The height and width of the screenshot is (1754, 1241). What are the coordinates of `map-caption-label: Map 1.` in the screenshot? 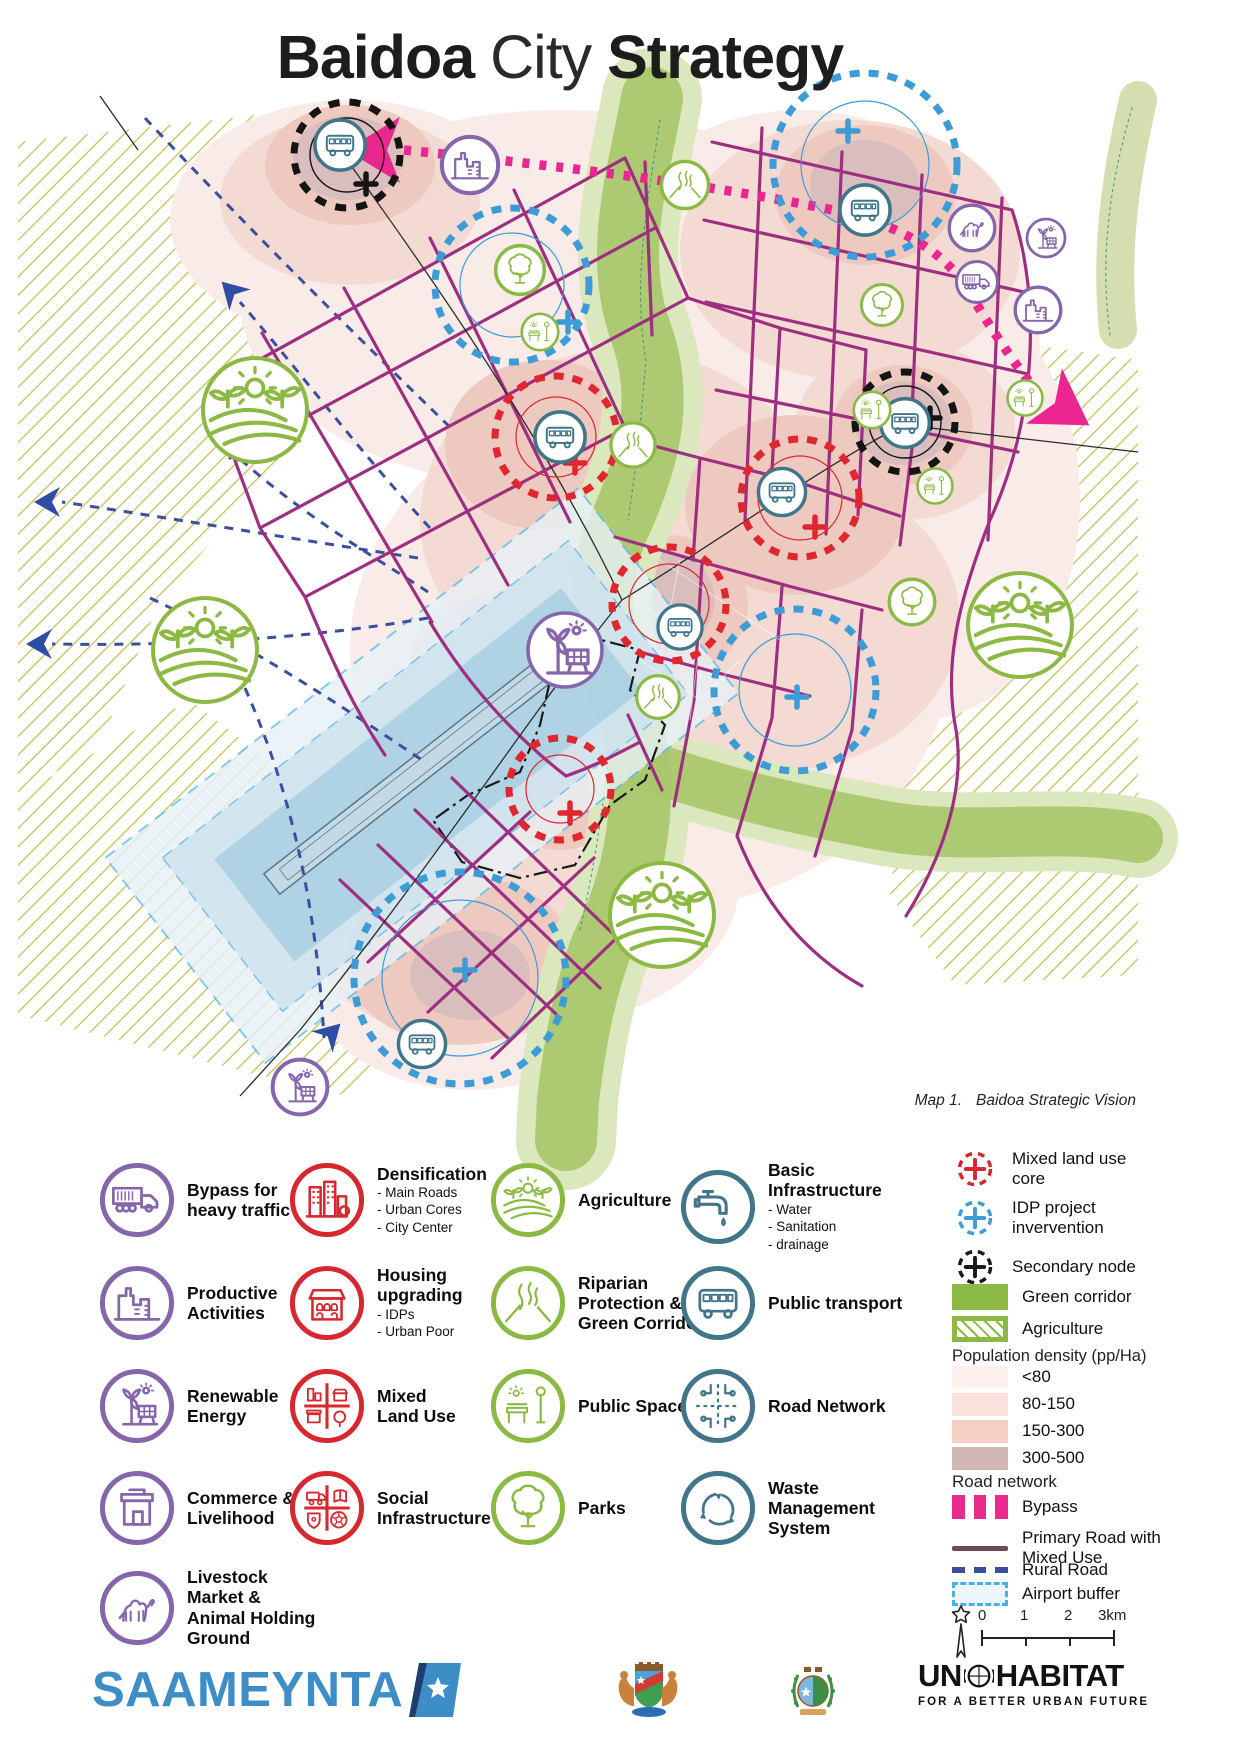 It's located at (938, 1100).